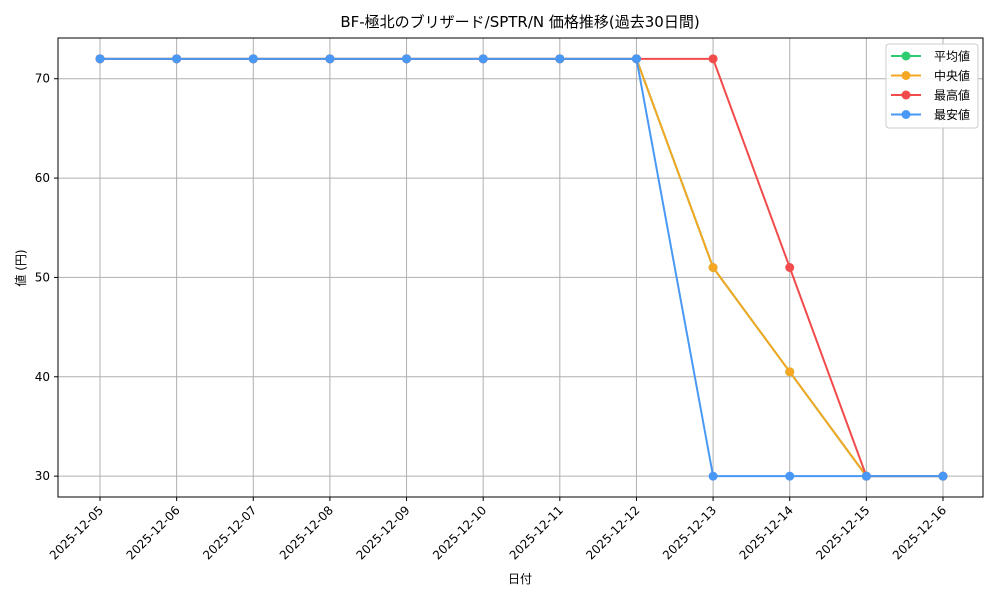 The width and height of the screenshot is (1000, 600). I want to click on x-tick-label: 2025-12-16, so click(919, 532).